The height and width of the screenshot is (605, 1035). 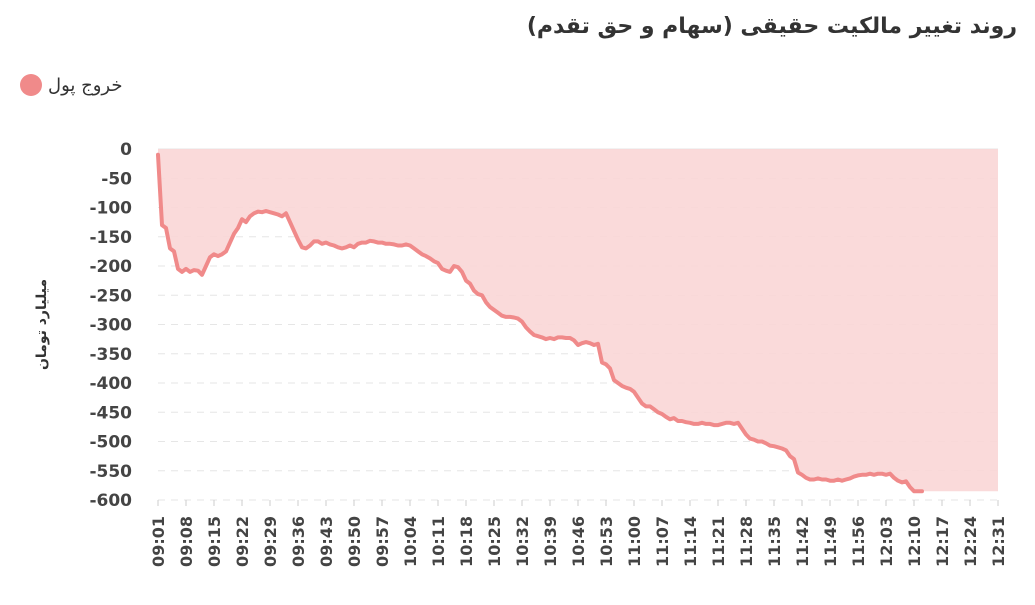 What do you see at coordinates (214, 541) in the screenshot?
I see `x-tick-label: 09:15` at bounding box center [214, 541].